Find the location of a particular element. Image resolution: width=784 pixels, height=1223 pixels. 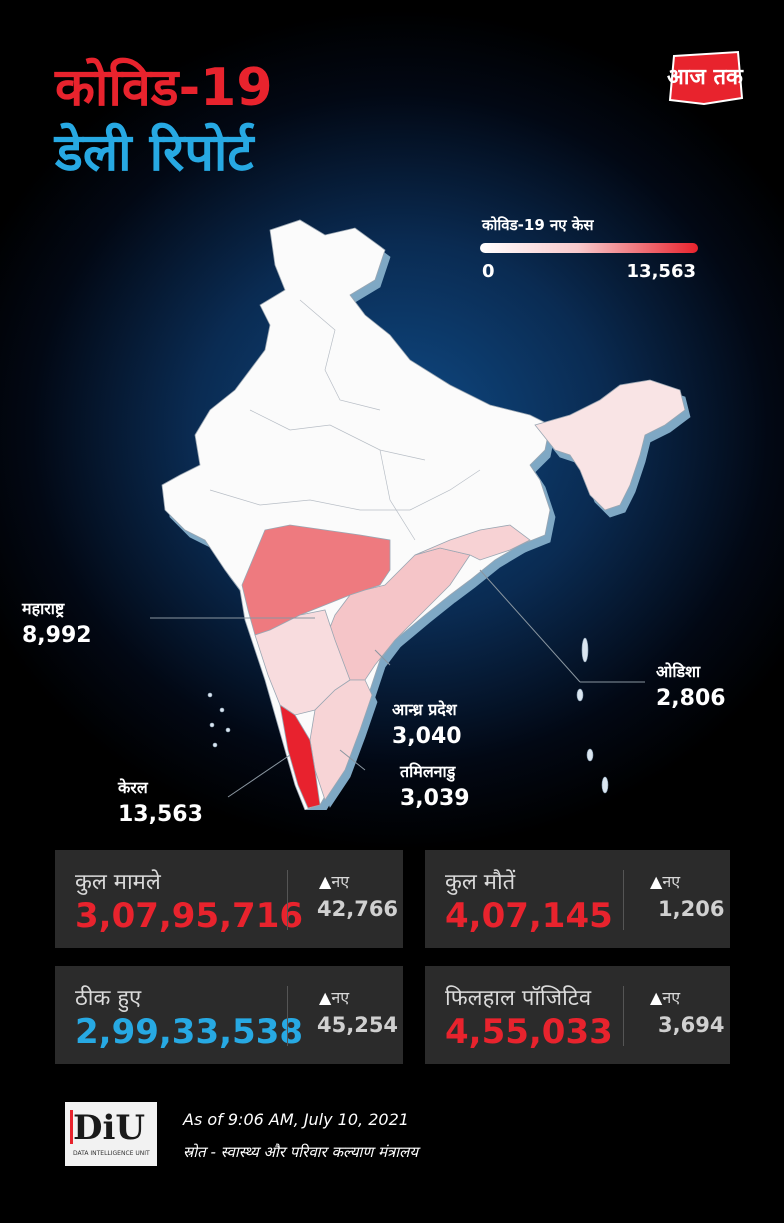

stat-new-value: 42,766 is located at coordinates (358, 909).